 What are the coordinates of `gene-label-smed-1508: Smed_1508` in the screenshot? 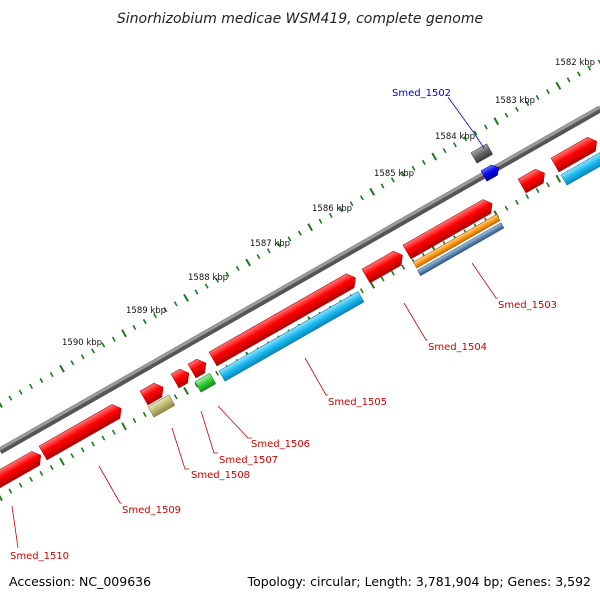 It's located at (220, 475).